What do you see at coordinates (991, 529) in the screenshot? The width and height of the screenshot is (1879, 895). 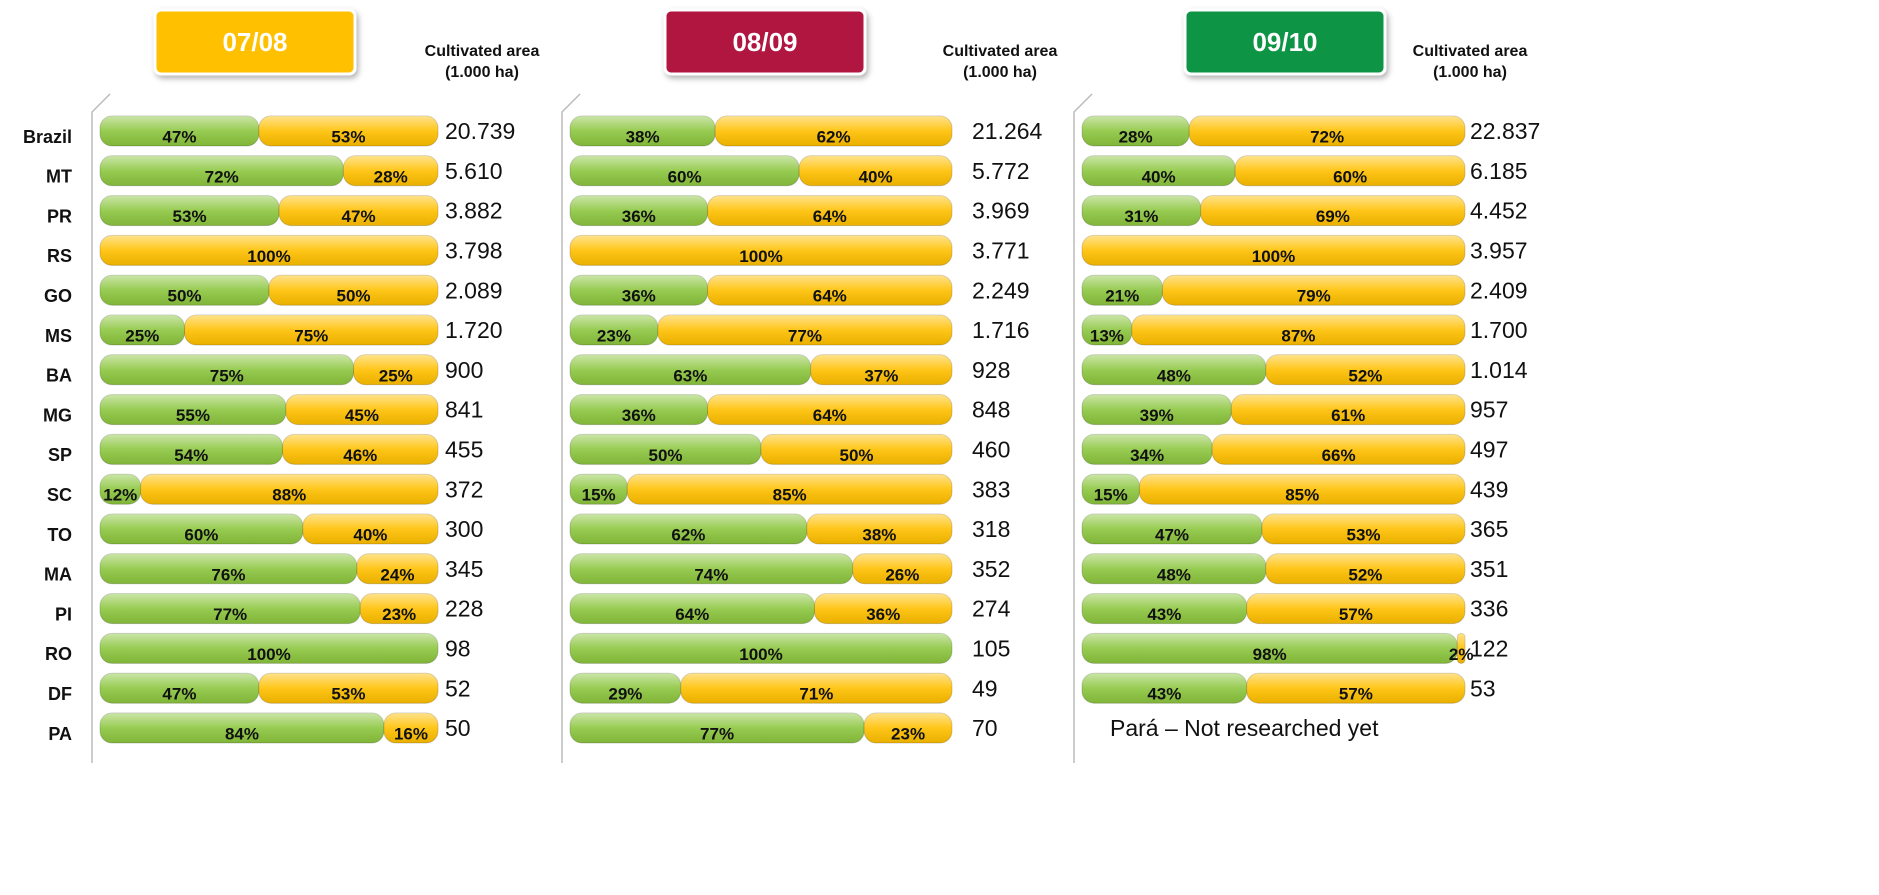 I see `area-value: 318` at bounding box center [991, 529].